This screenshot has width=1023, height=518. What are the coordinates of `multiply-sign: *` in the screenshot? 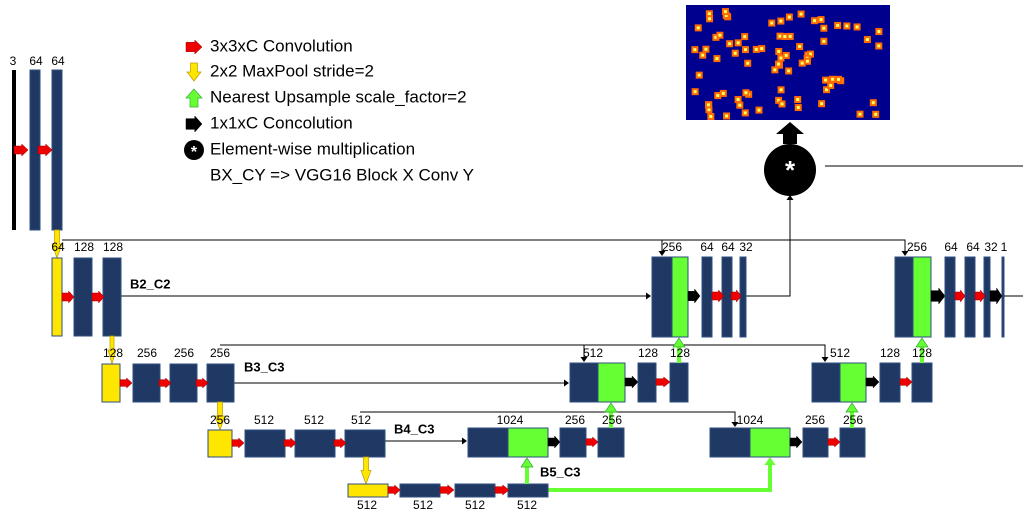 It's located at (790, 170).